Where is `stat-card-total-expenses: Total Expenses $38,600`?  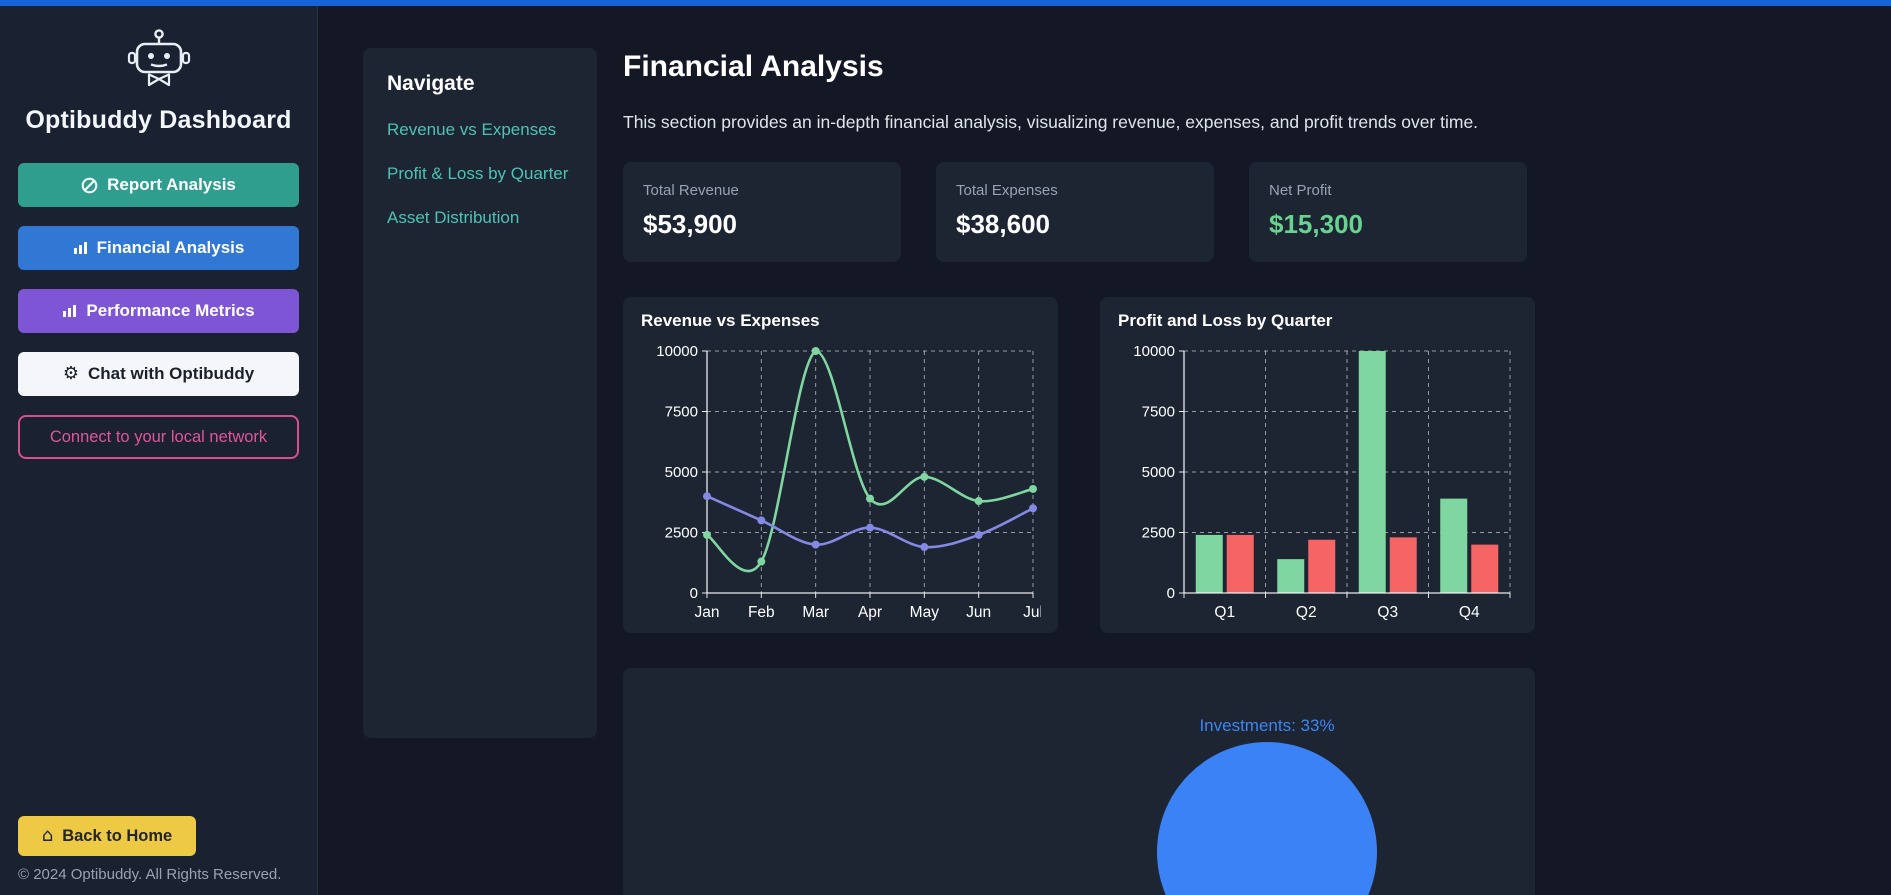 stat-card-total-expenses: Total Expenses $38,600 is located at coordinates (1075, 212).